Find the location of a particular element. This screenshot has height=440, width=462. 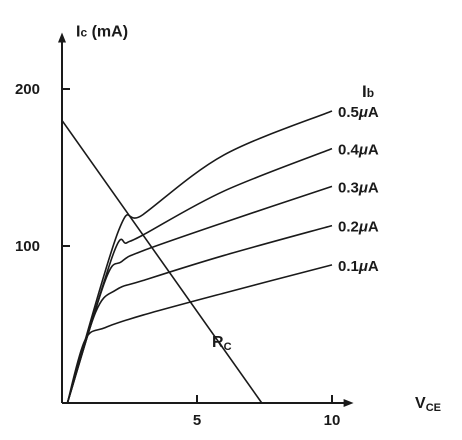

series-label-1: 0.1μA is located at coordinates (358, 266).